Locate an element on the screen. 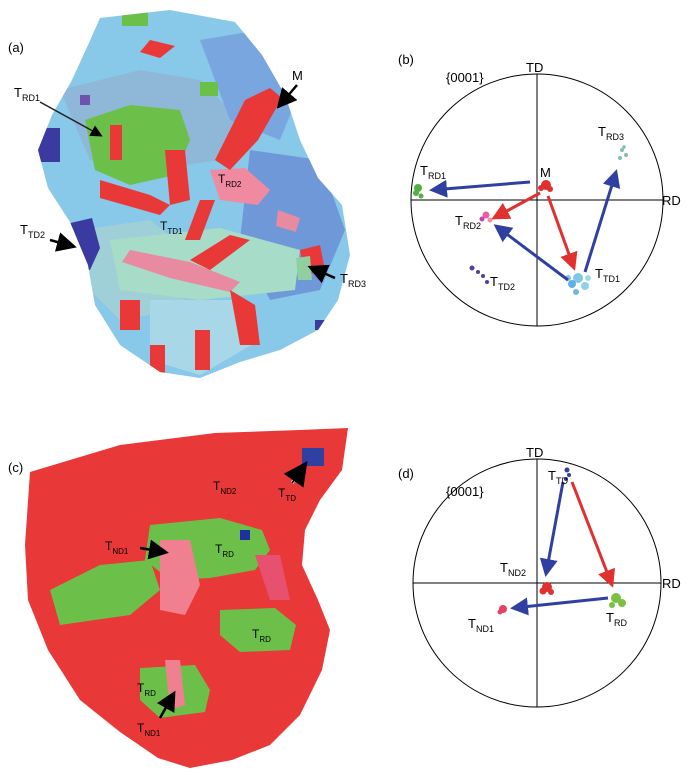 Image resolution: width=700 pixels, height=782 pixels. twin-td-region is located at coordinates (313, 457).